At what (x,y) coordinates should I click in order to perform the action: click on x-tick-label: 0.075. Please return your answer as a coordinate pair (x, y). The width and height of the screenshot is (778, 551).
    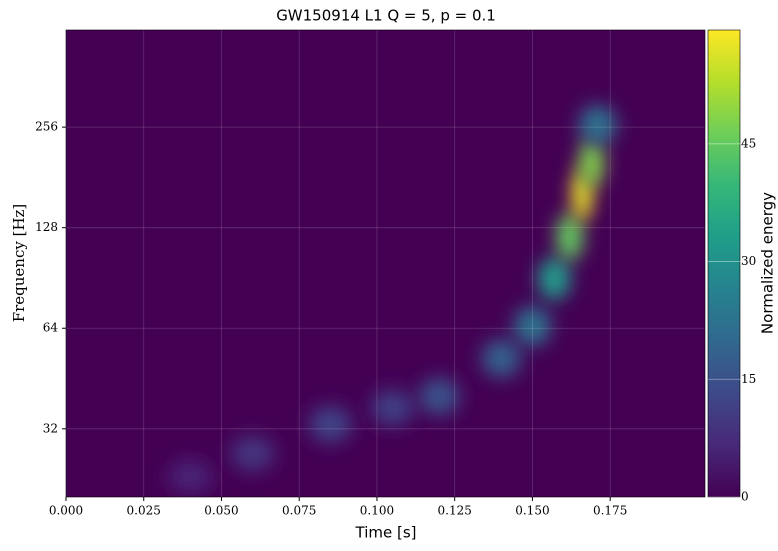
    Looking at the image, I should click on (299, 511).